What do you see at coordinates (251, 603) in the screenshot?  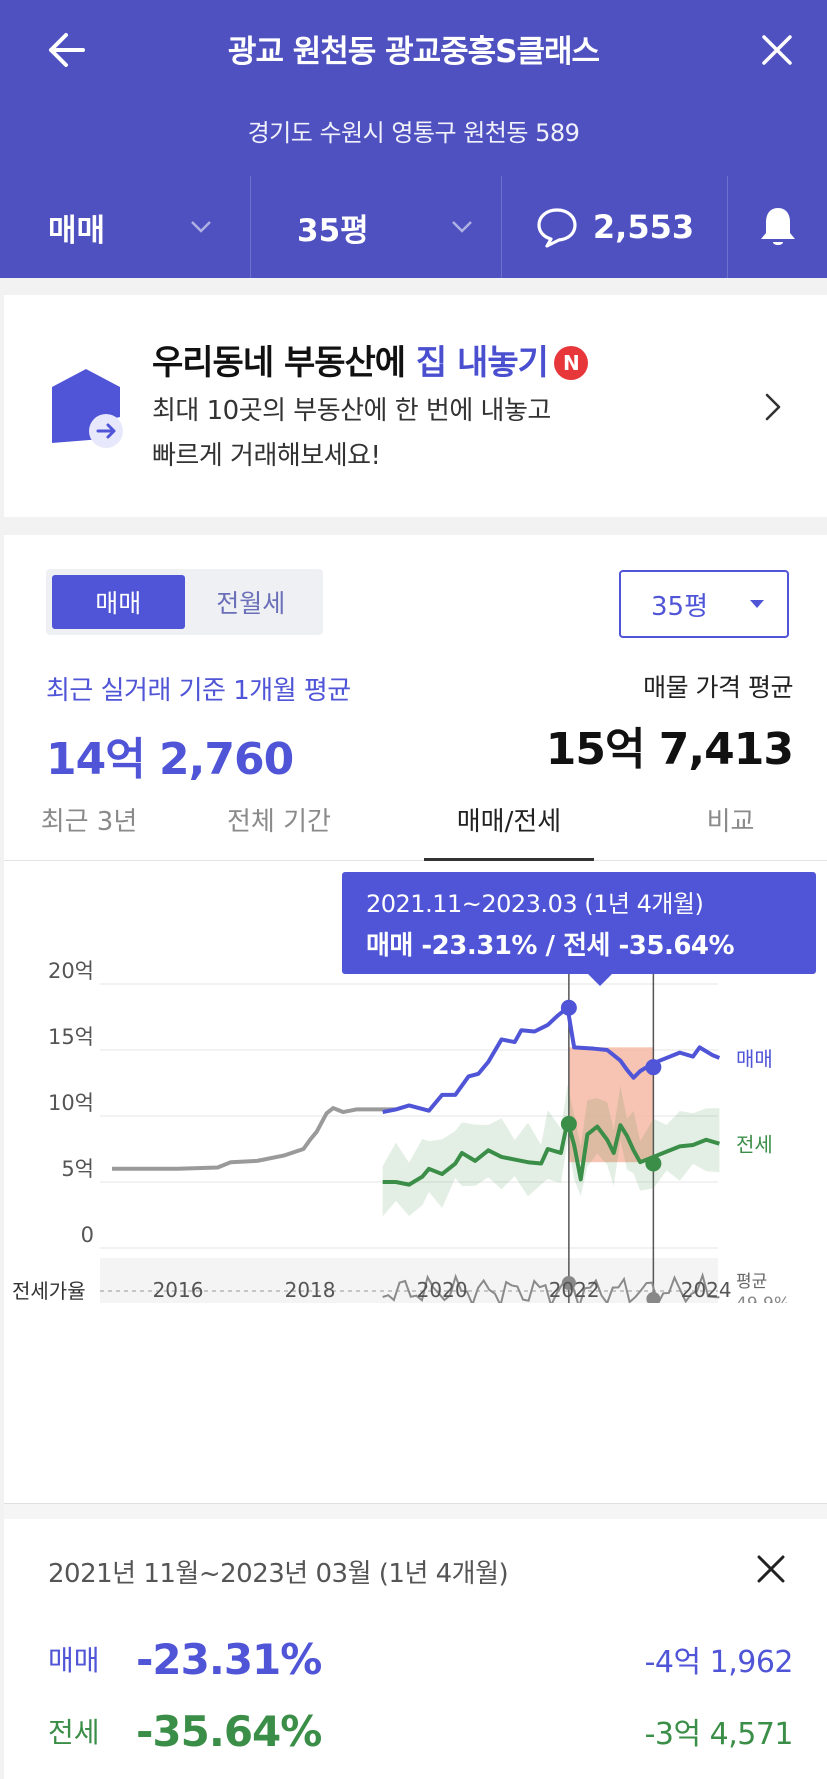 I see `segment-rent: 전월세` at bounding box center [251, 603].